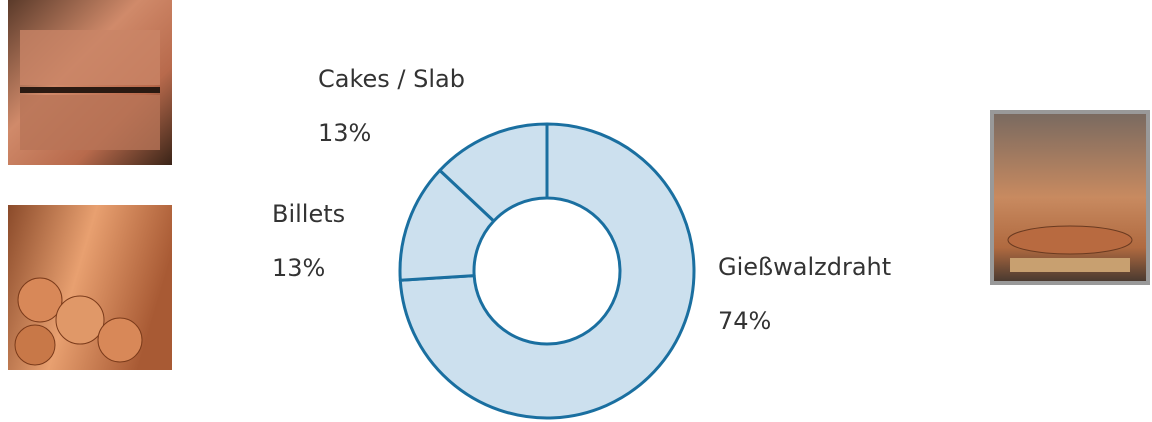  What do you see at coordinates (391, 79) in the screenshot?
I see `category-label: Cakes / Slab` at bounding box center [391, 79].